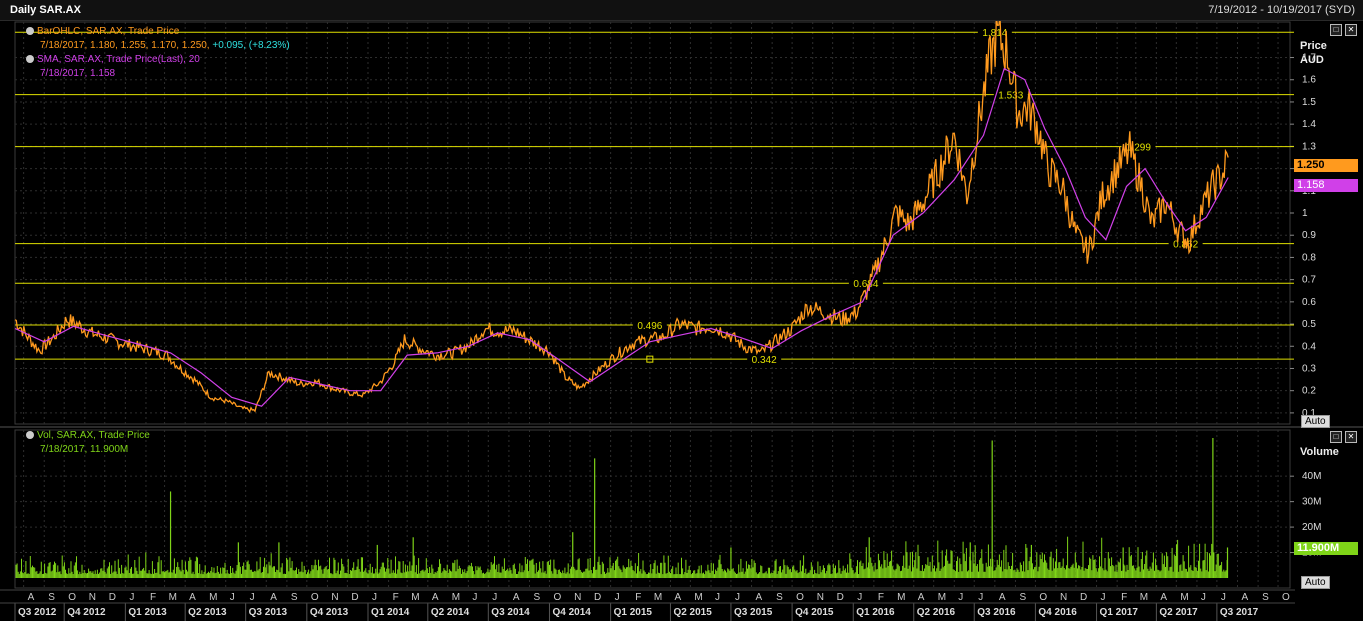 This screenshot has height=621, width=1363. Describe the element at coordinates (1309, 368) in the screenshot. I see `price-tick-label: 0.3` at that location.